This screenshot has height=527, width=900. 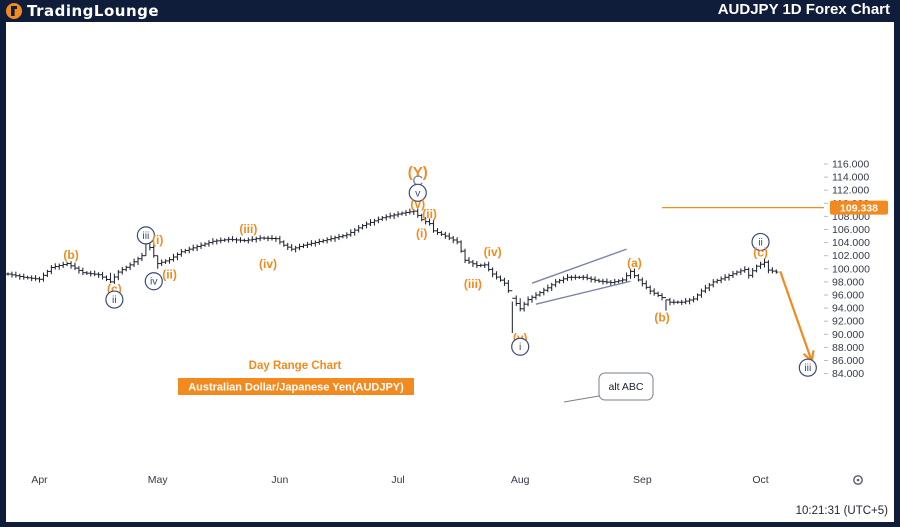 I want to click on alt-abc-callout-box, so click(x=626, y=386).